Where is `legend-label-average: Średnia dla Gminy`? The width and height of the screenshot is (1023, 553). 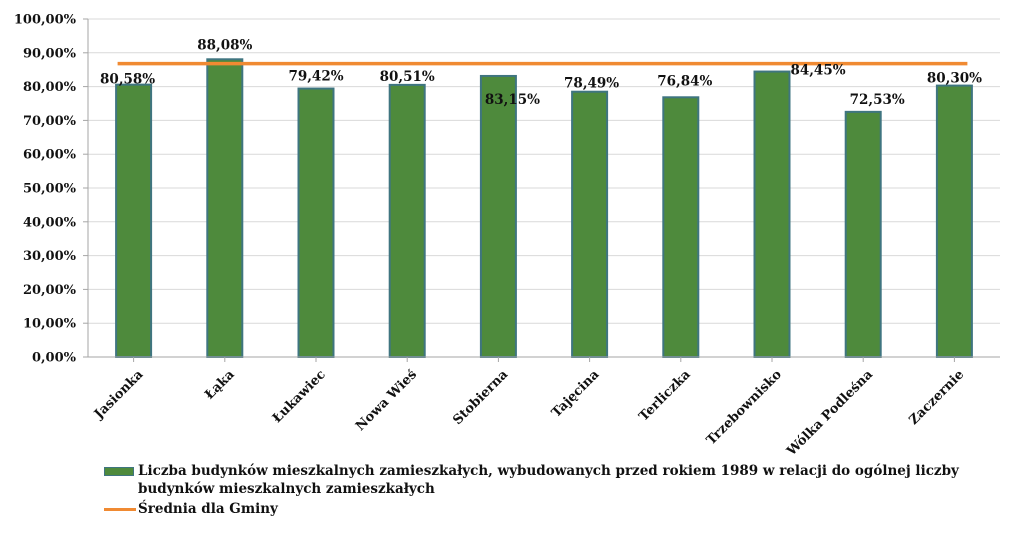
legend-label-average: Średnia dla Gminy is located at coordinates (208, 509).